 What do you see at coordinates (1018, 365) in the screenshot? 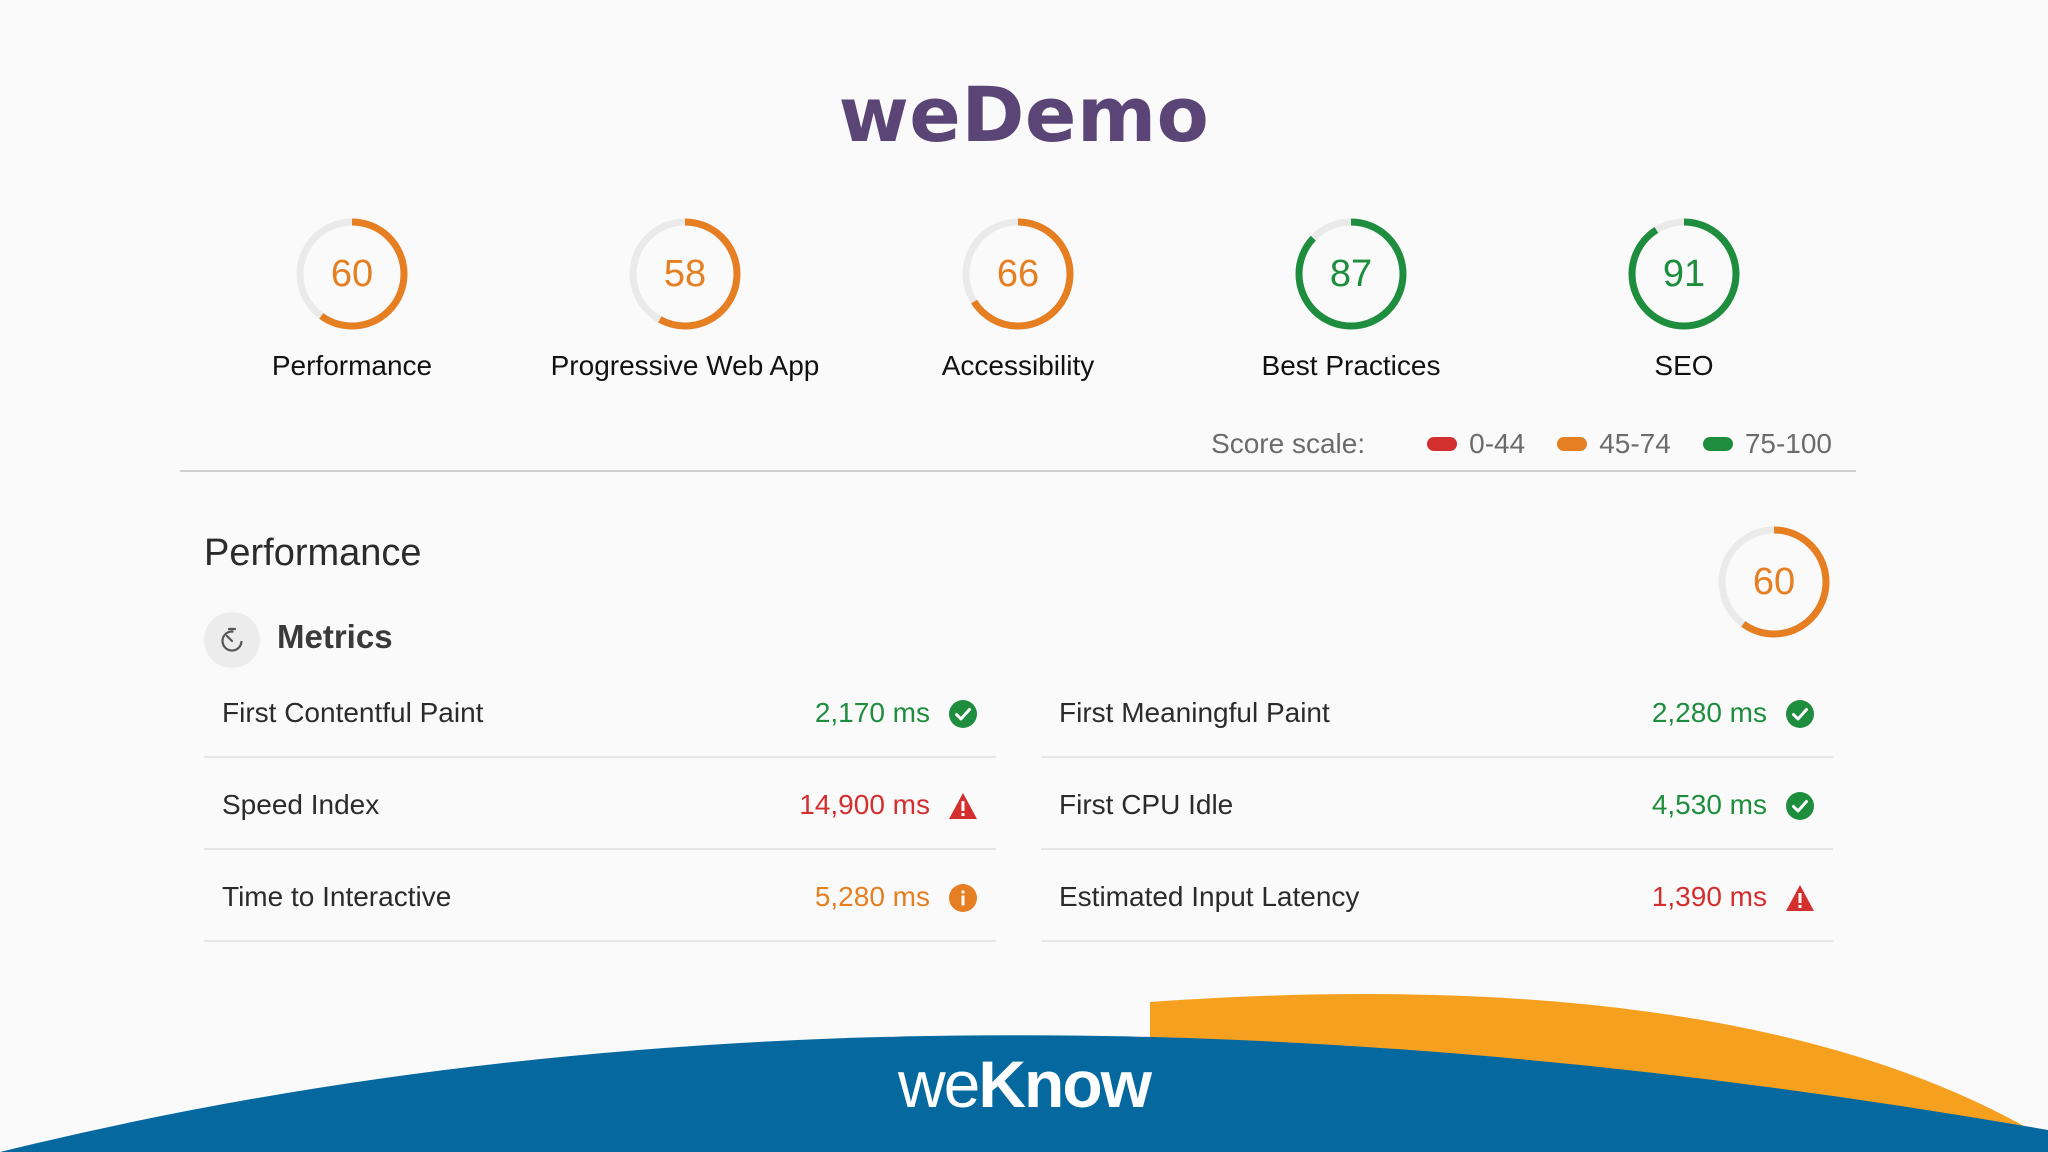
I see `score-gauge-label: Accessibility` at bounding box center [1018, 365].